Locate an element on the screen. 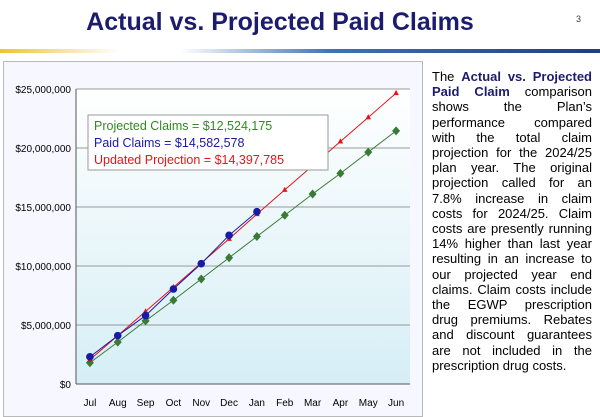 This screenshot has width=600, height=417. y-tick-label: $15,000,000 is located at coordinates (43, 208).